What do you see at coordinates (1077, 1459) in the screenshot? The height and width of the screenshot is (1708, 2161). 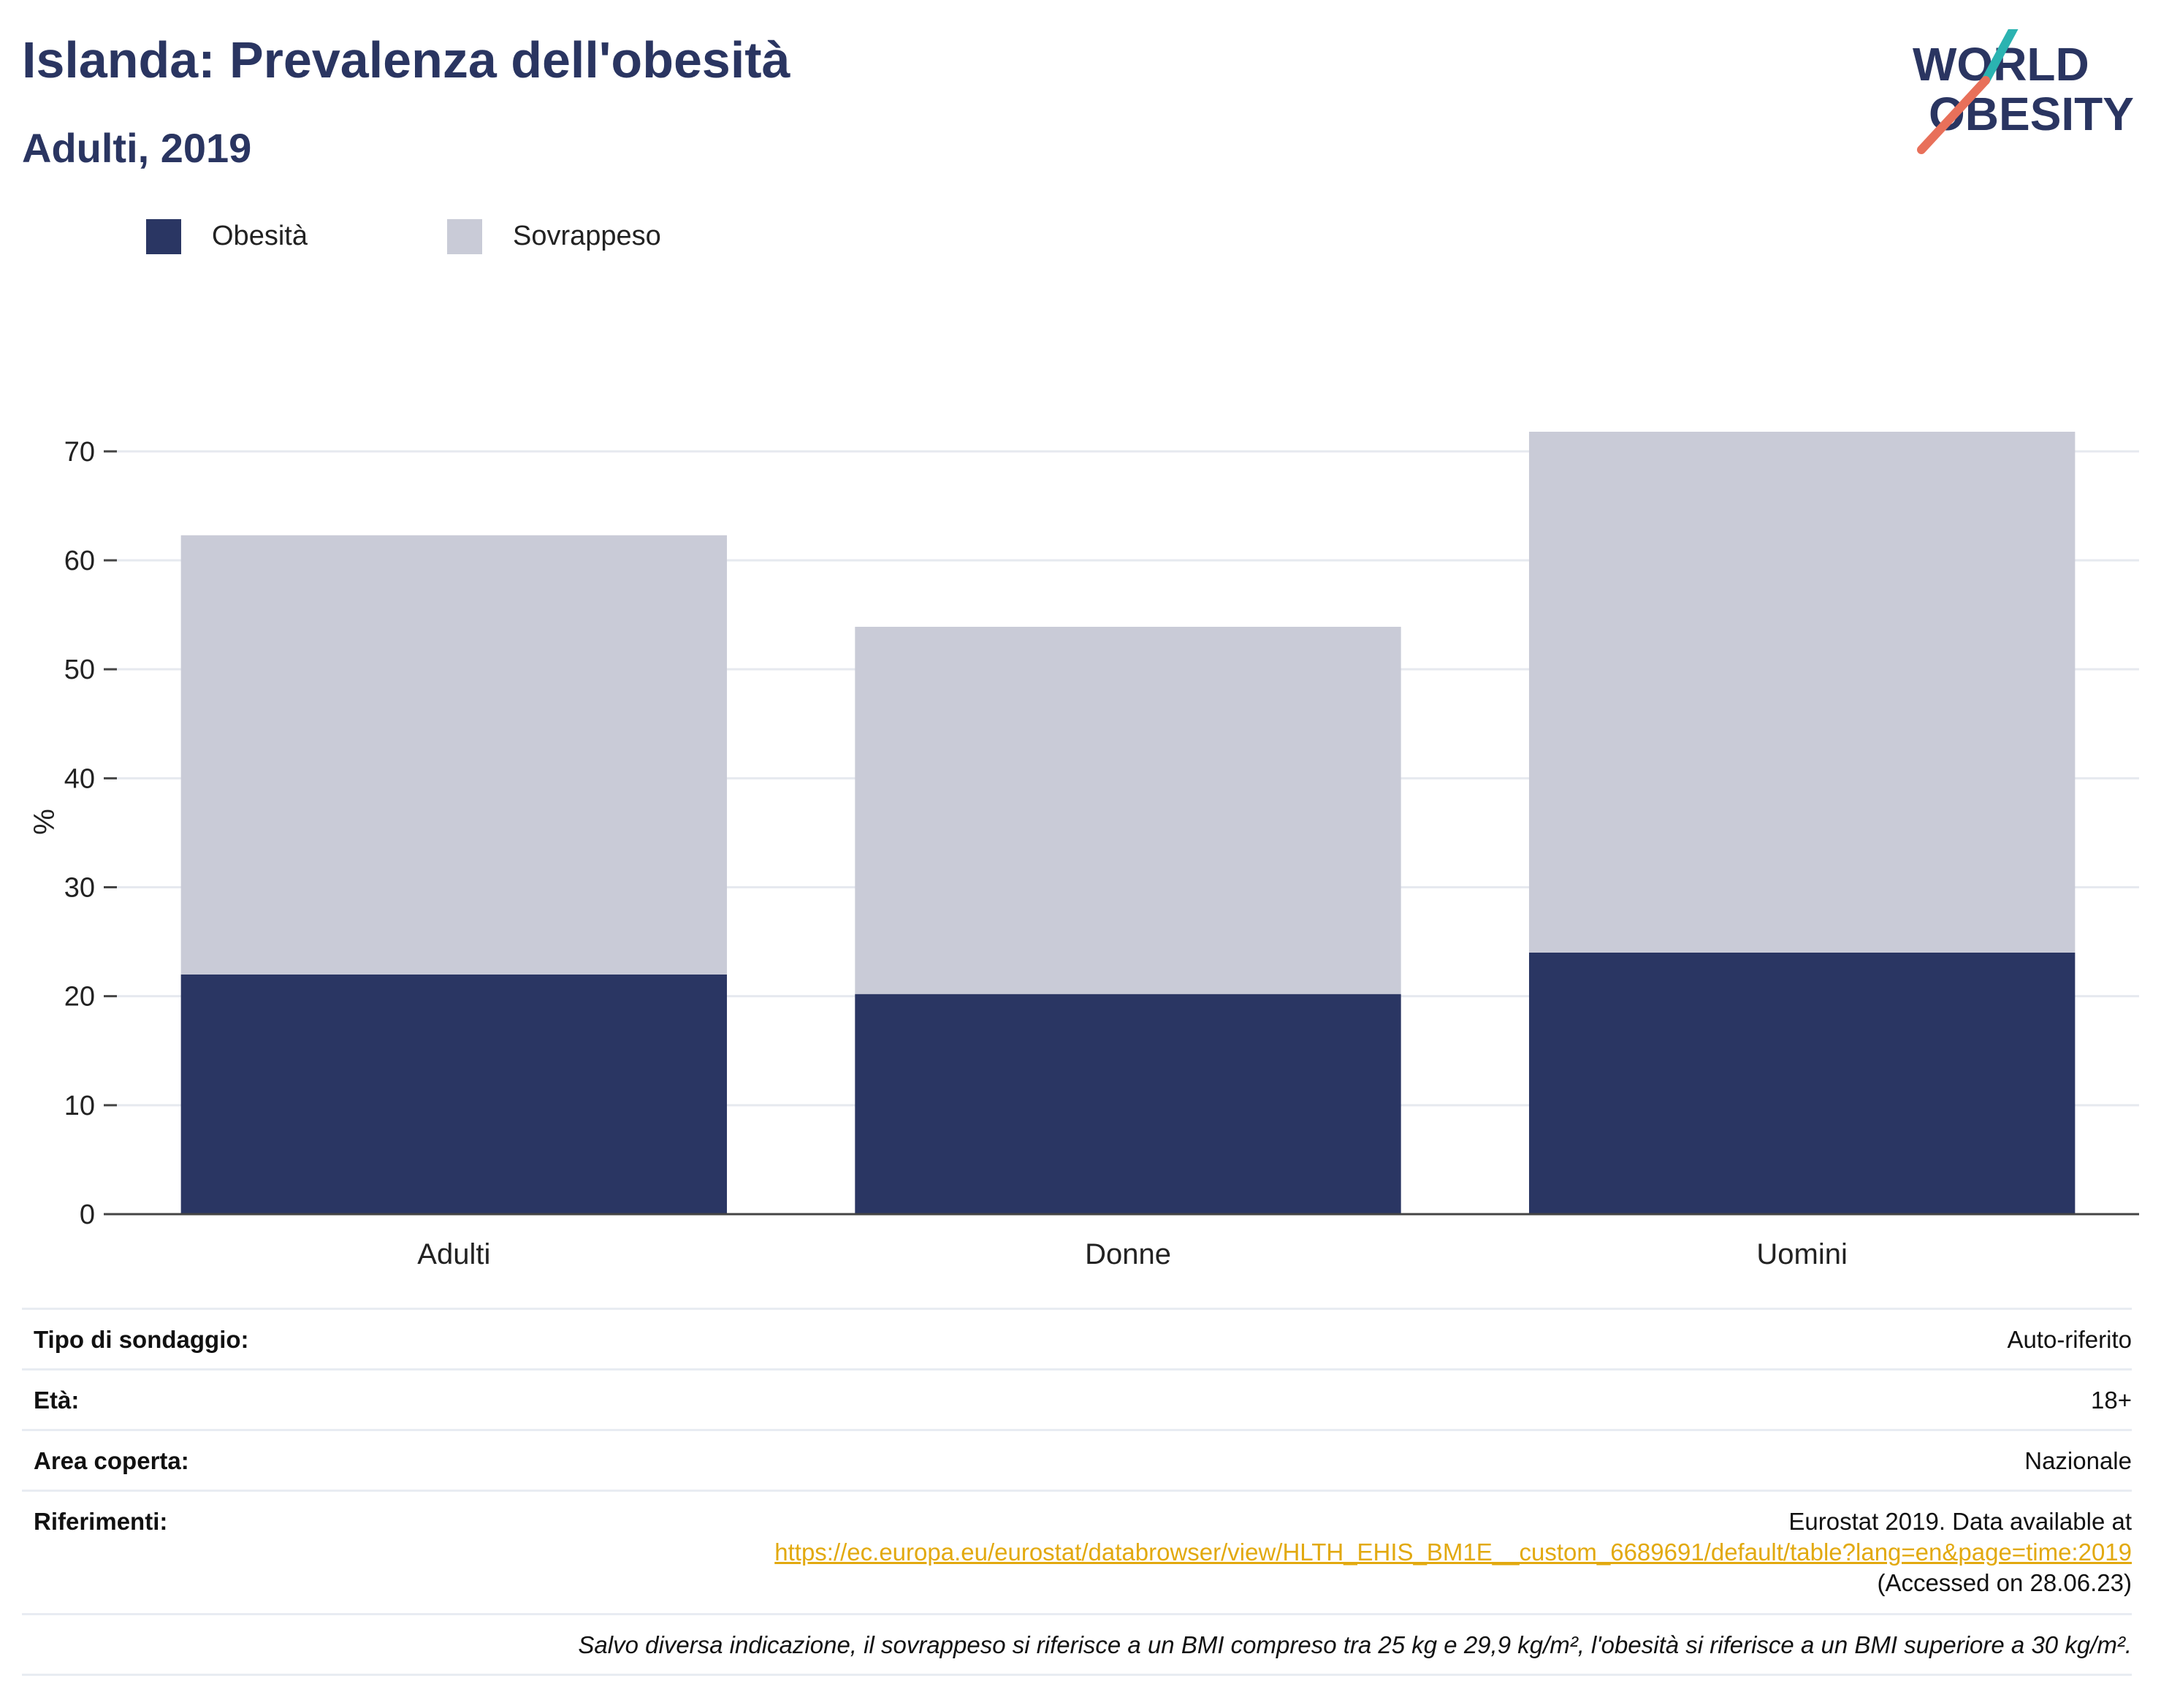 I see `info-row-area: Area coperta: Nazionale` at bounding box center [1077, 1459].